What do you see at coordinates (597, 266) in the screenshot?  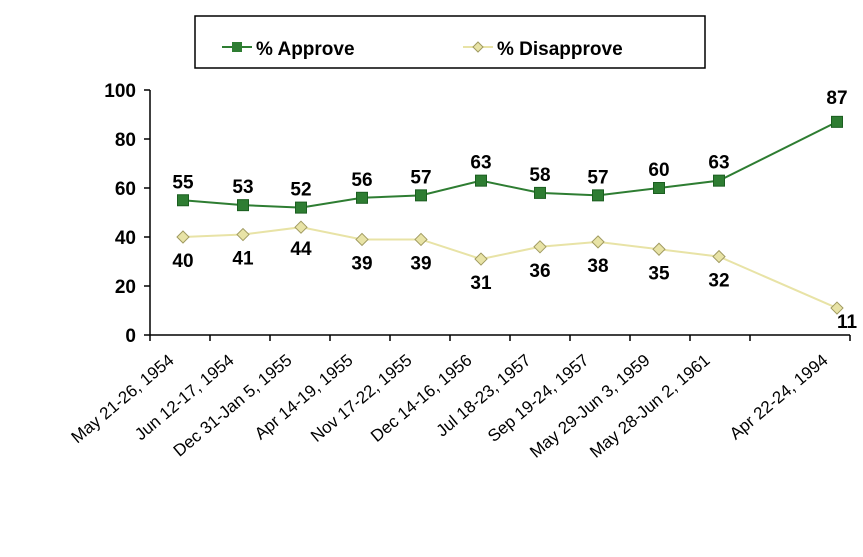 I see `disapprove-data-label-7: 38` at bounding box center [597, 266].